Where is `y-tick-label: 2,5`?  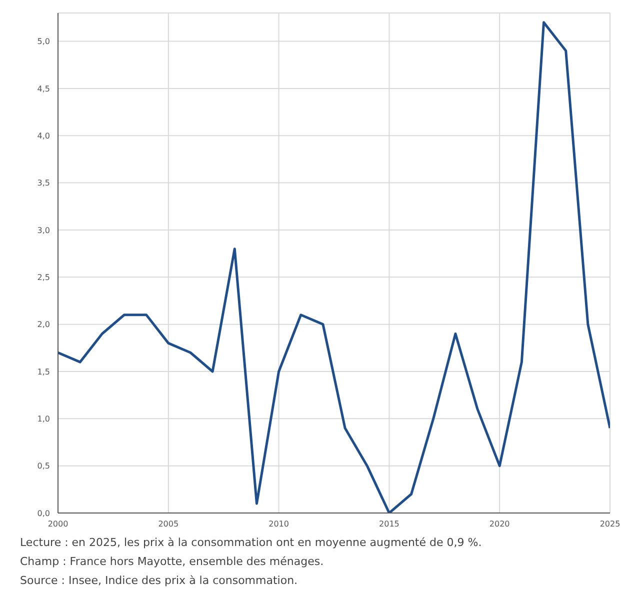 y-tick-label: 2,5 is located at coordinates (43, 277).